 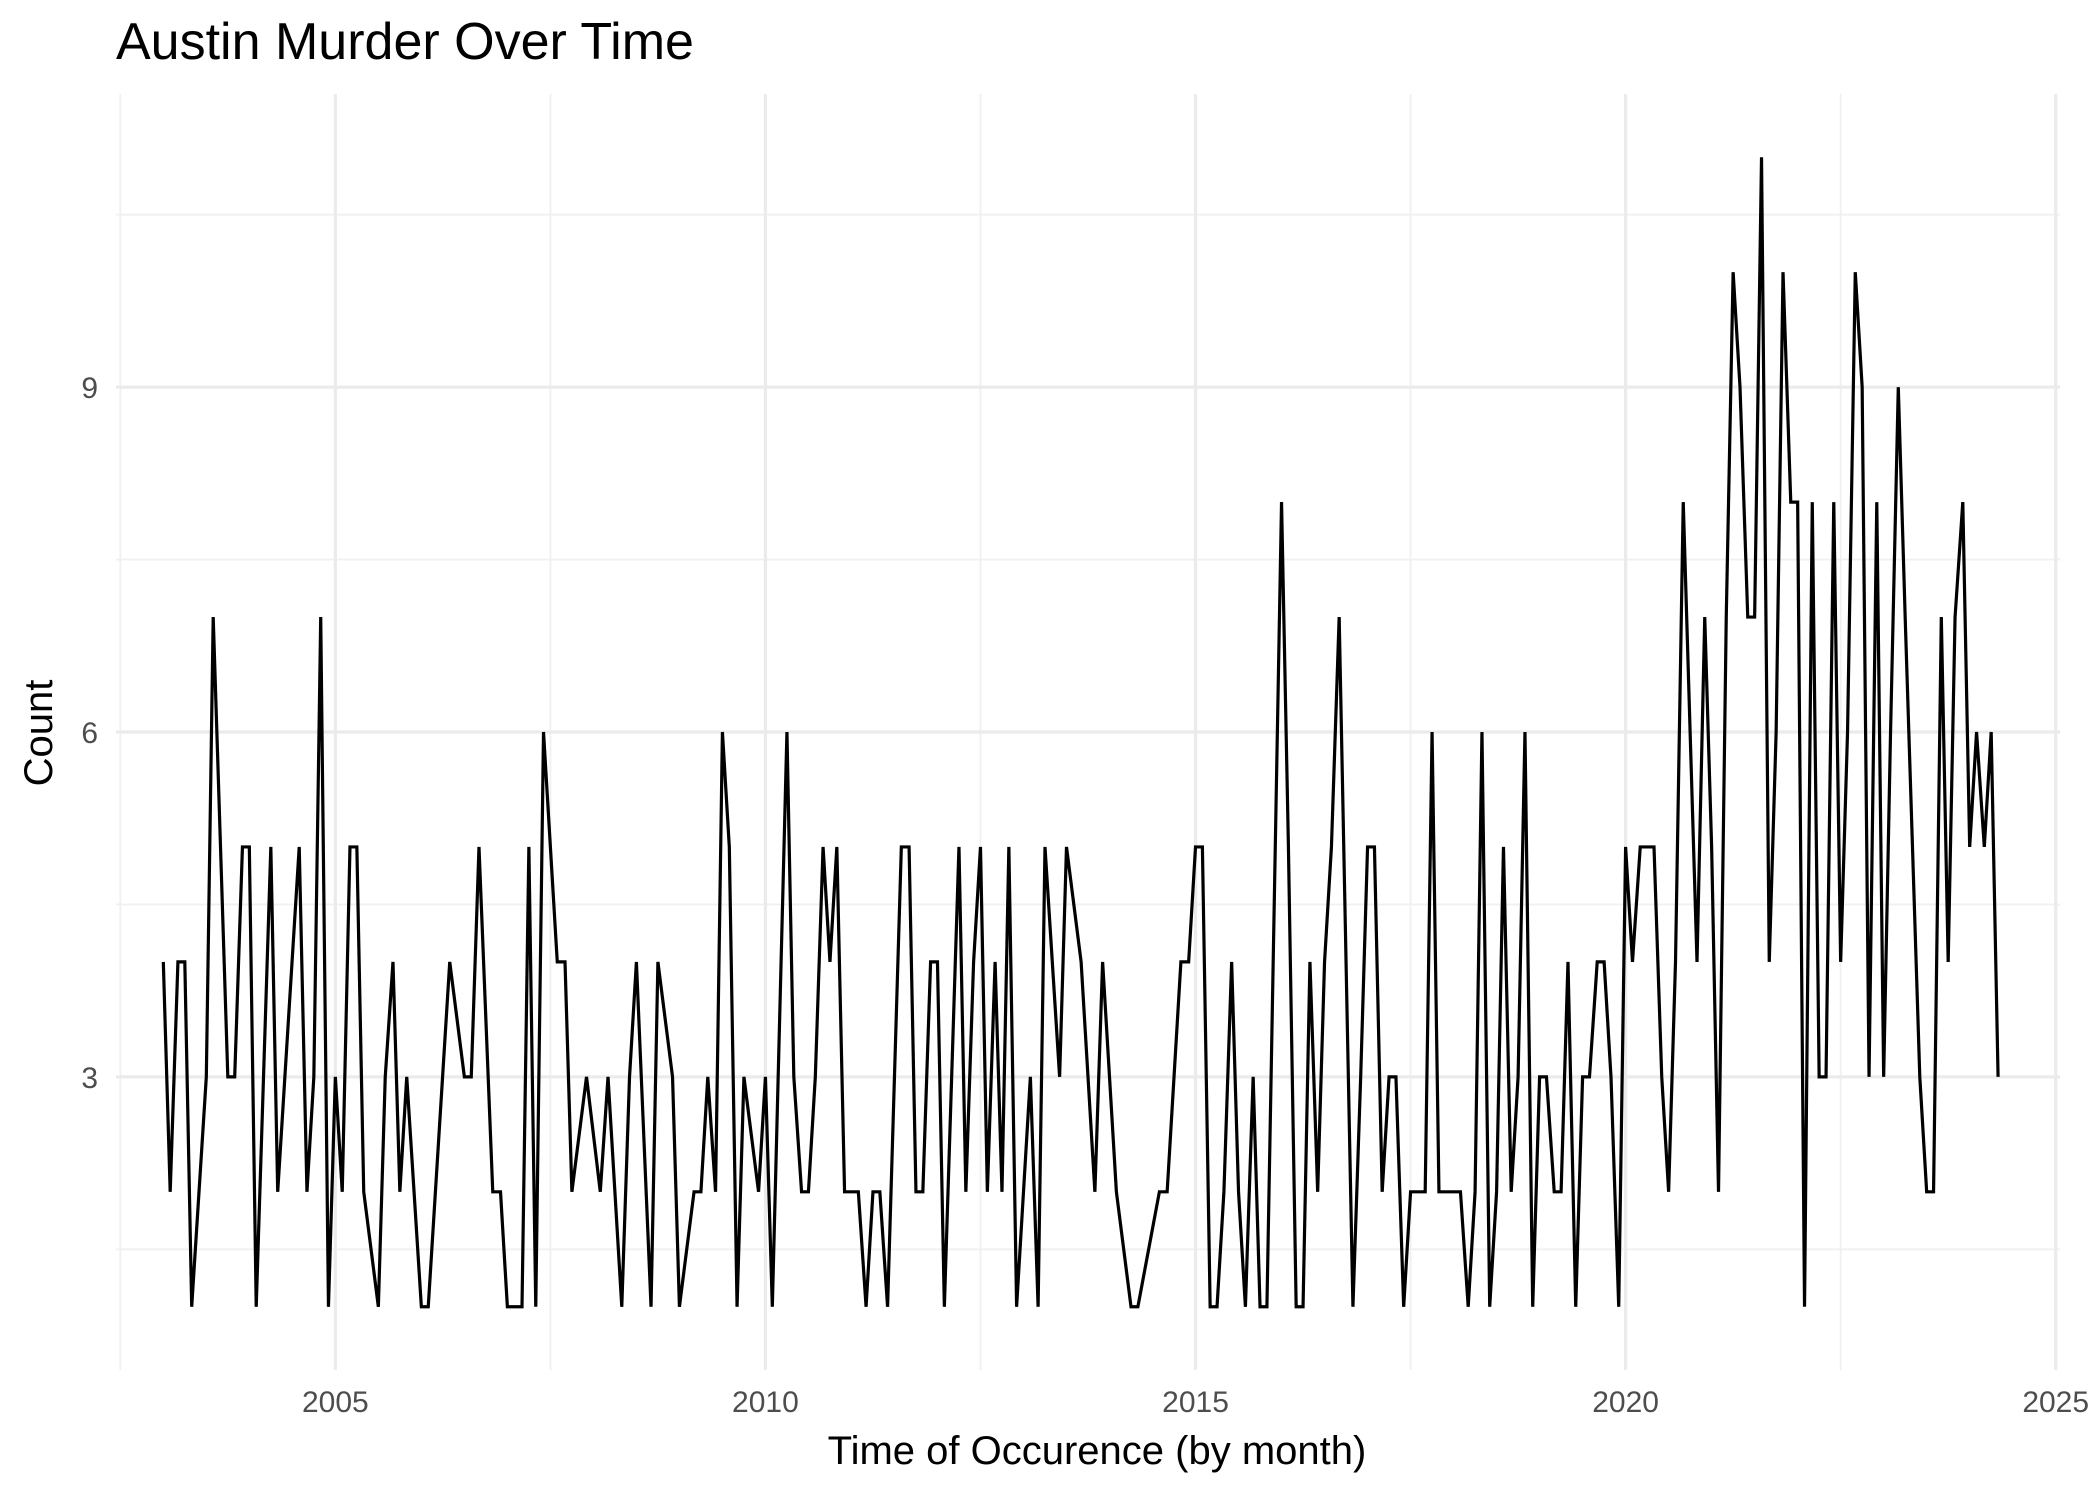 What do you see at coordinates (335, 1402) in the screenshot?
I see `x-tick-label: 2005` at bounding box center [335, 1402].